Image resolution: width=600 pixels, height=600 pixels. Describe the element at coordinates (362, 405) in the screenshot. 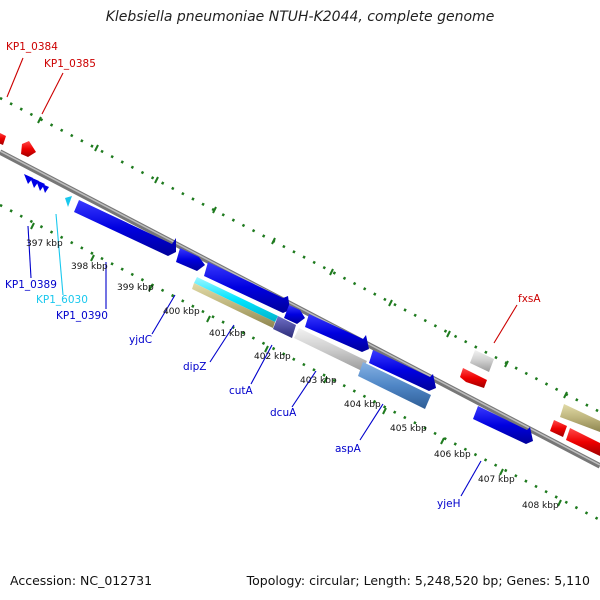

I see `kbp-label: 404 kbp` at that location.